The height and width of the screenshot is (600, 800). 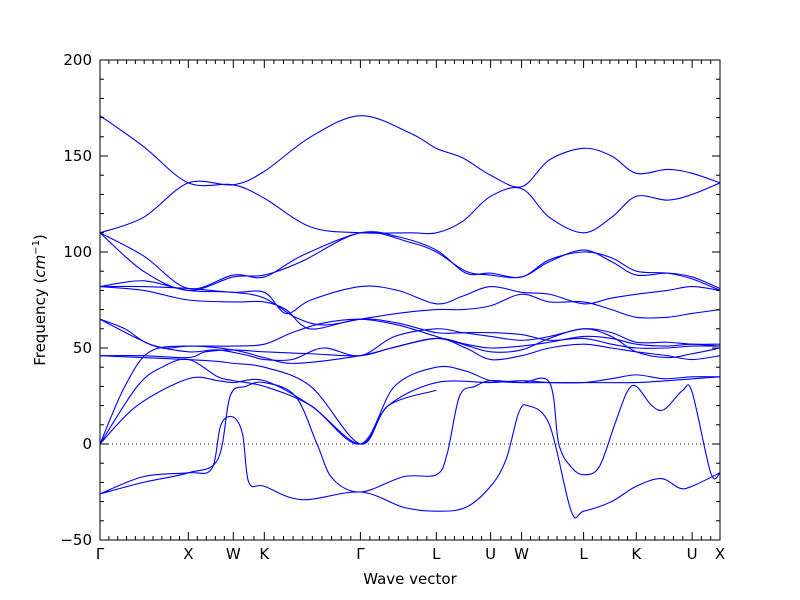 What do you see at coordinates (410, 579) in the screenshot?
I see `x-axis-title: Wave vector` at bounding box center [410, 579].